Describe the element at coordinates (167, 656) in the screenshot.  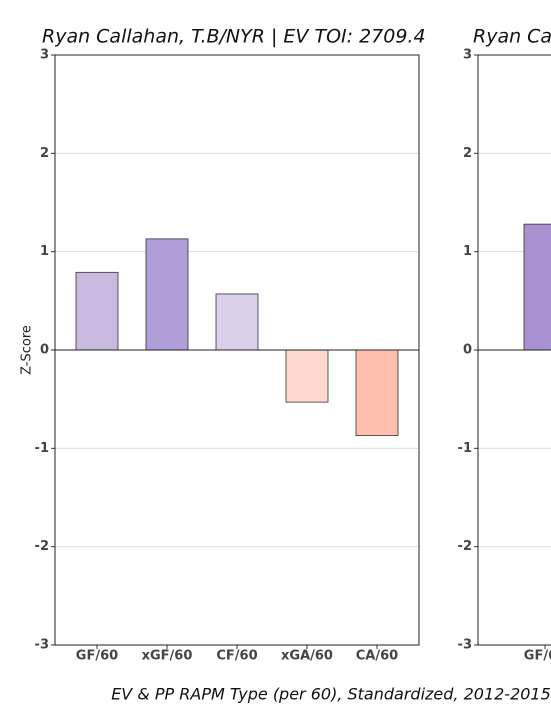
I see `x-tick-label: xGF/60` at that location.